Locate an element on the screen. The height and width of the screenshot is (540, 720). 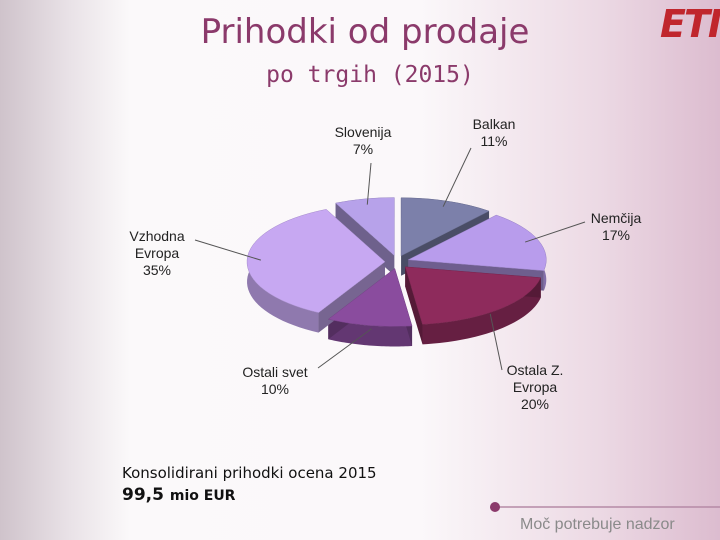
data-label: Slovenija 7% is located at coordinates (363, 141).